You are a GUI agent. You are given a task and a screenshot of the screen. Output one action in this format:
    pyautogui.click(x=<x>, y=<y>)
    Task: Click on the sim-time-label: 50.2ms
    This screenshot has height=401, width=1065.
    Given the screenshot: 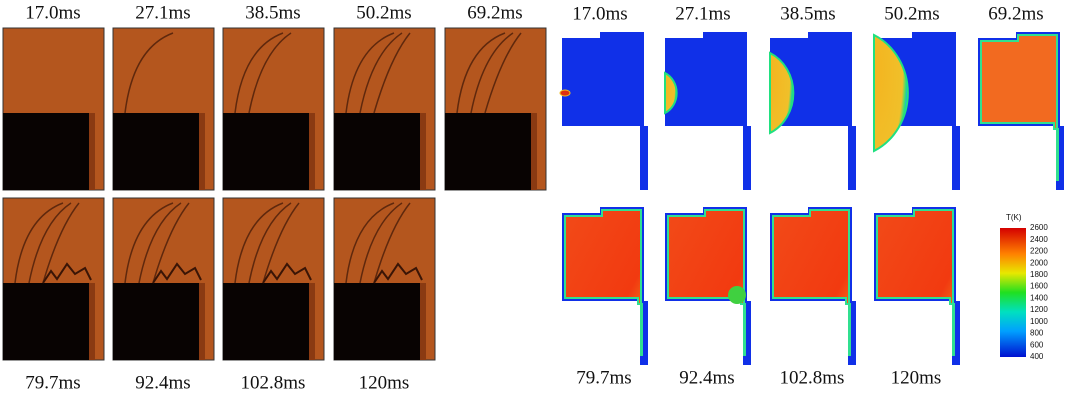 What is the action you would take?
    pyautogui.click(x=911, y=13)
    